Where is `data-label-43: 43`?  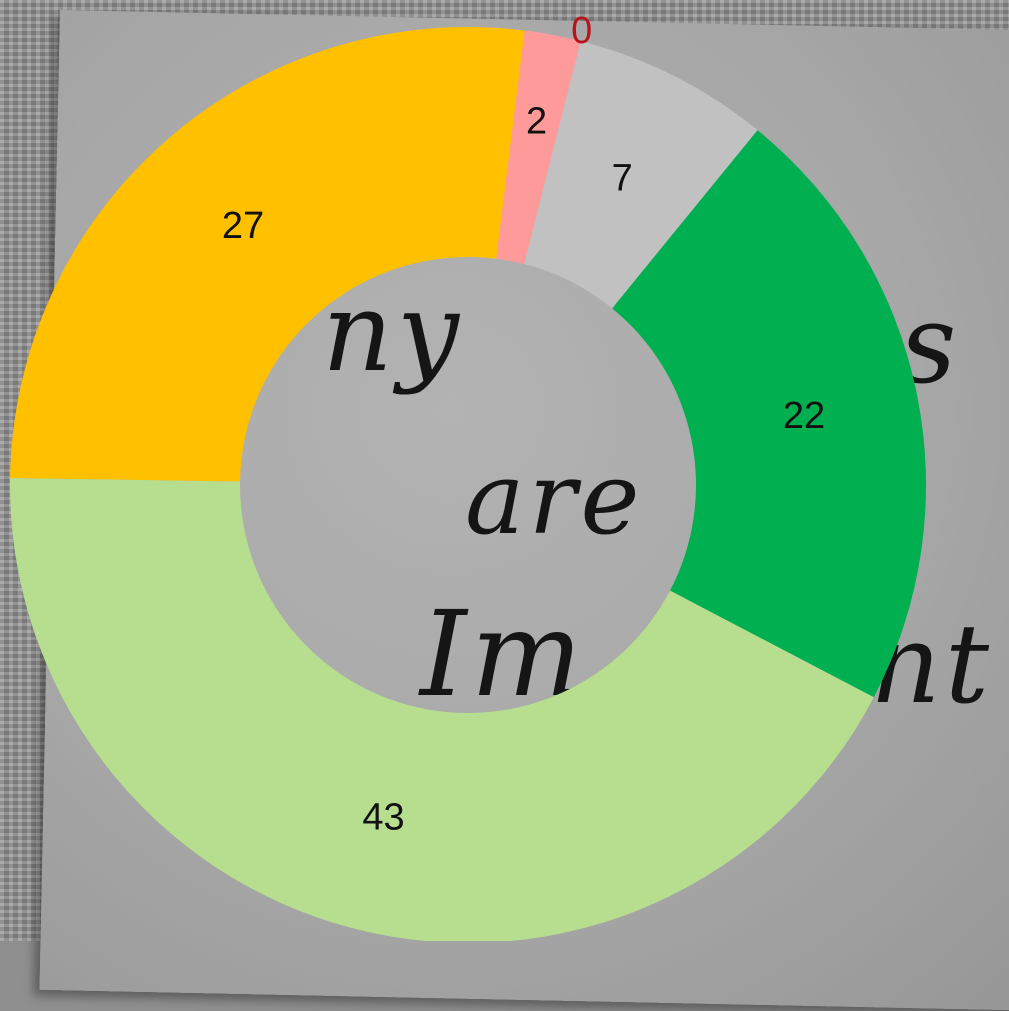 data-label-43: 43 is located at coordinates (383, 817).